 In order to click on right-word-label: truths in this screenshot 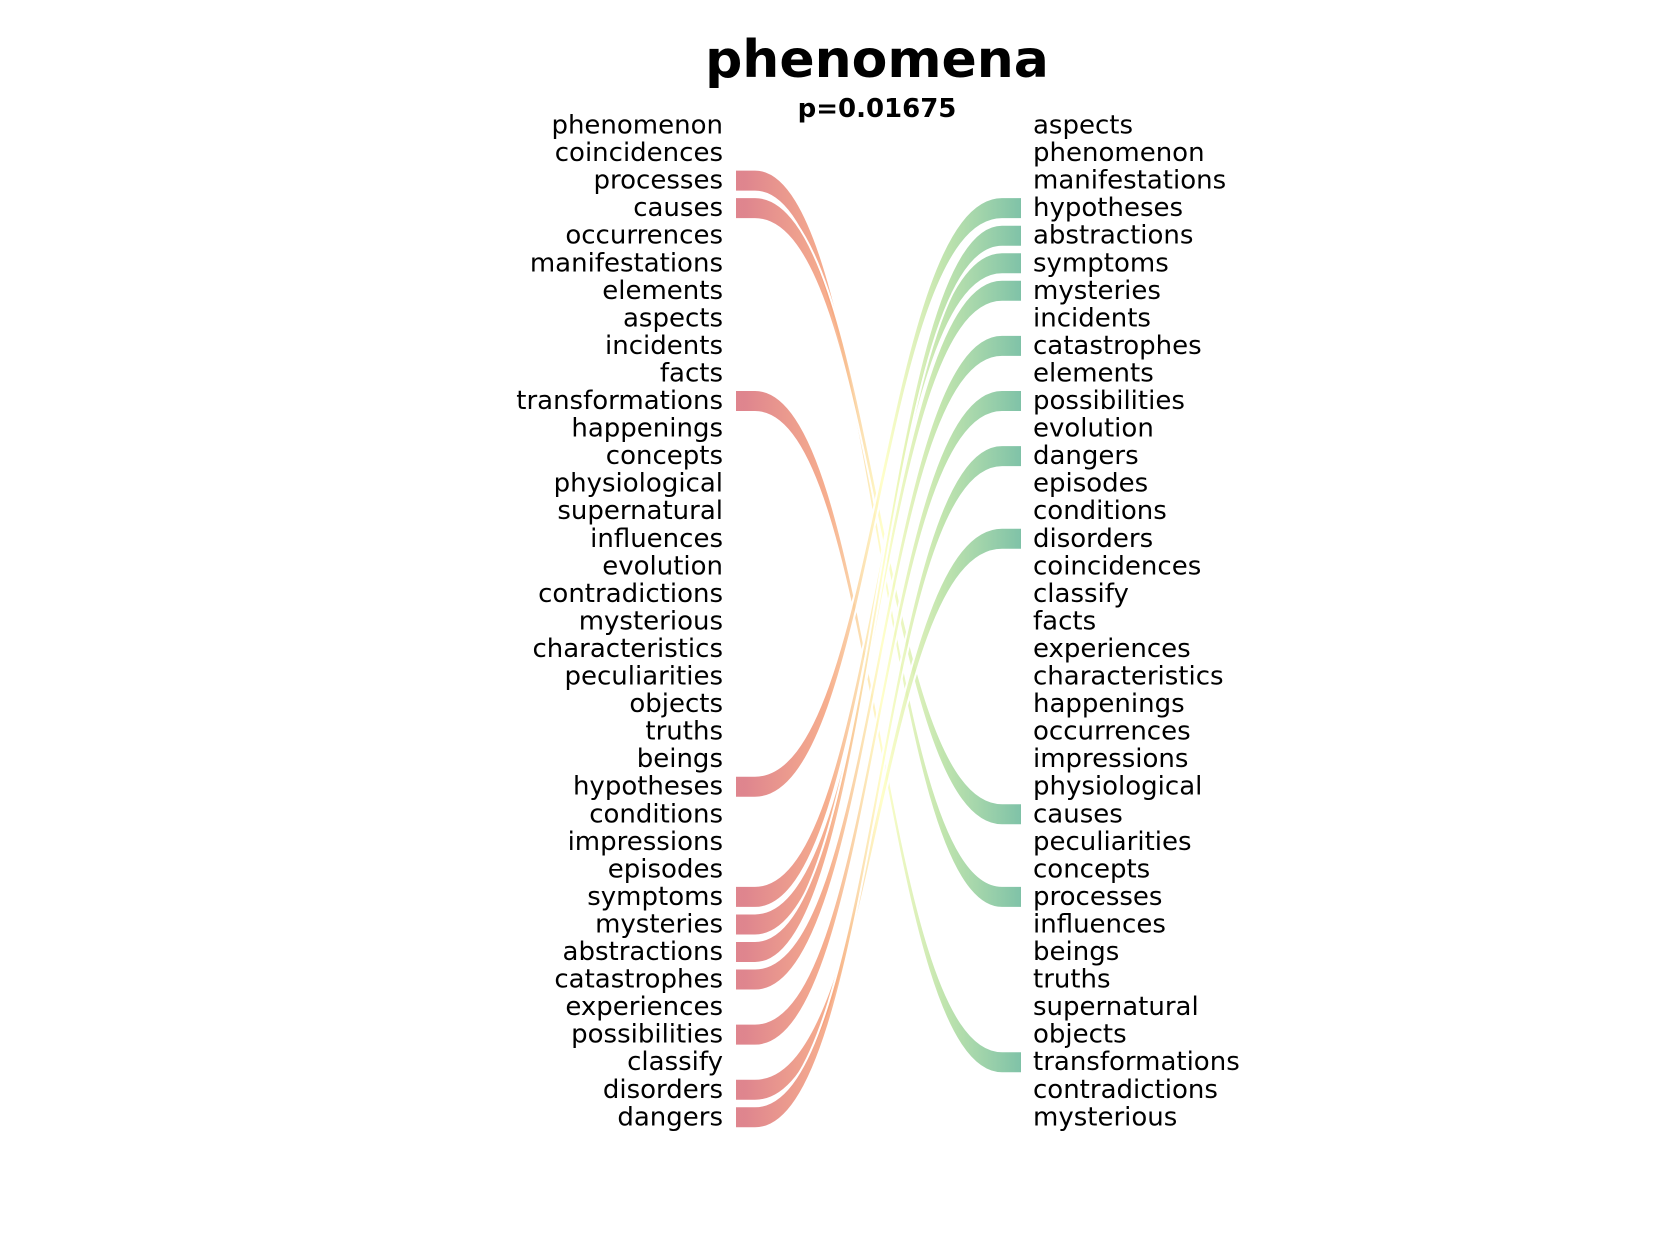, I will do `click(1072, 980)`.